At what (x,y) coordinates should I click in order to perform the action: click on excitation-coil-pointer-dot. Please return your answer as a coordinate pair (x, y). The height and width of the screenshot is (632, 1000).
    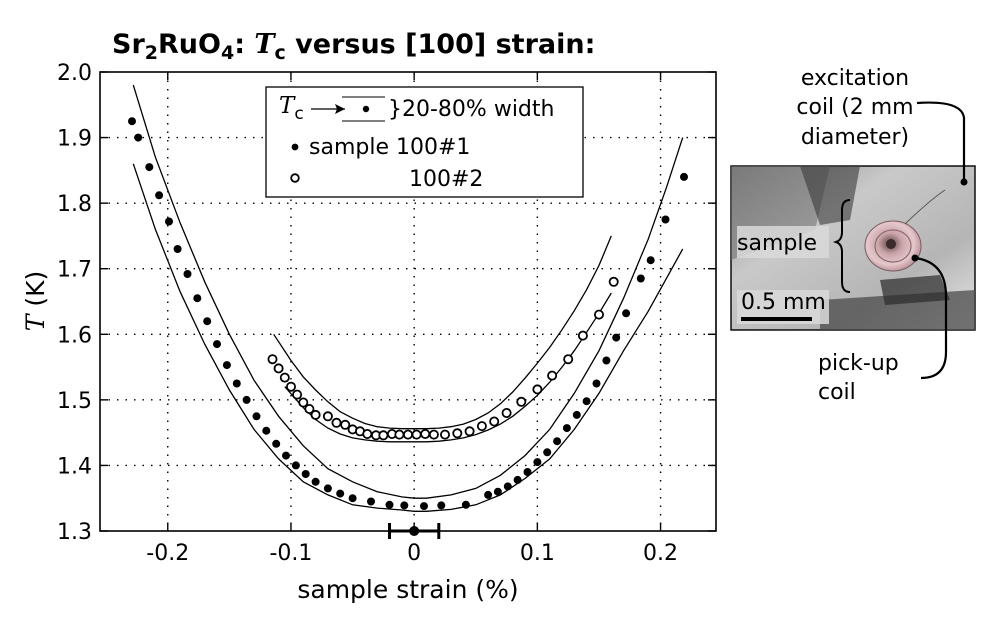
    Looking at the image, I should click on (964, 182).